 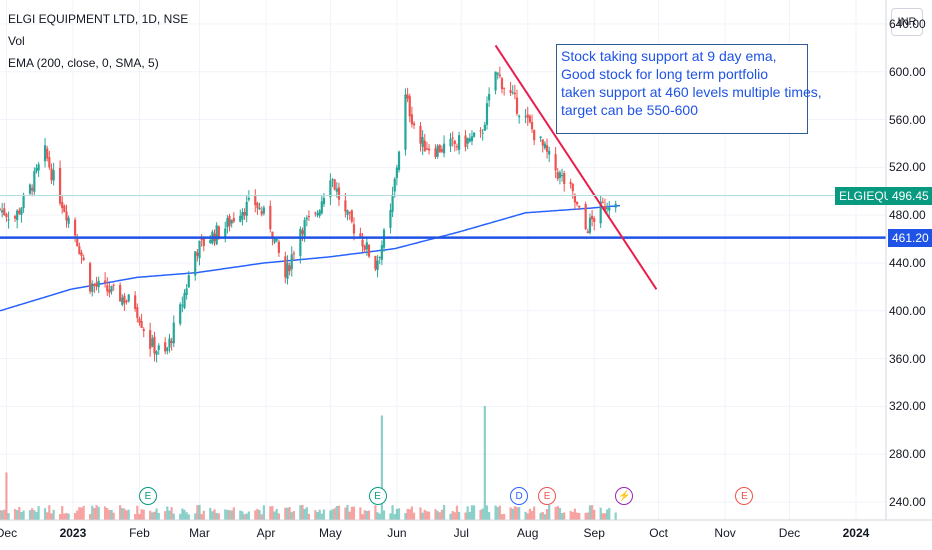 What do you see at coordinates (9, 533) in the screenshot?
I see `time-tick-label: Dec` at bounding box center [9, 533].